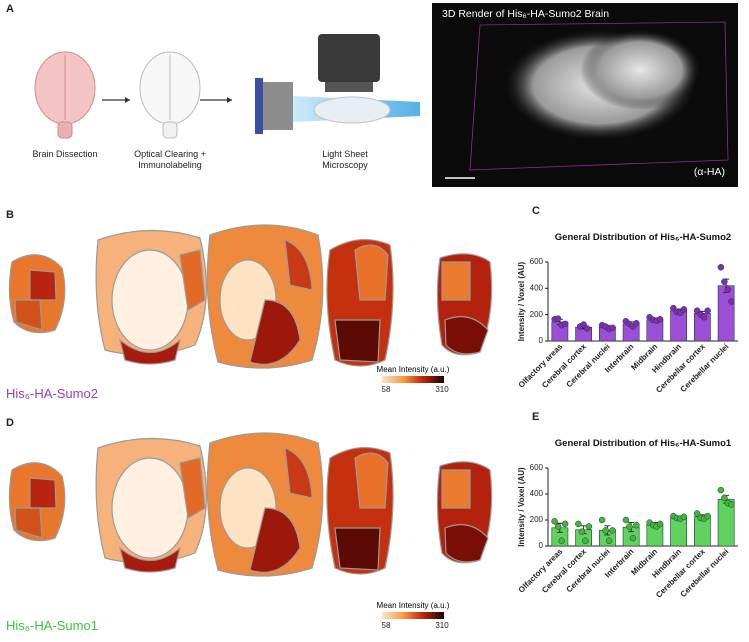  Describe the element at coordinates (227, 86) in the screenshot. I see `brain-icon` at that location.